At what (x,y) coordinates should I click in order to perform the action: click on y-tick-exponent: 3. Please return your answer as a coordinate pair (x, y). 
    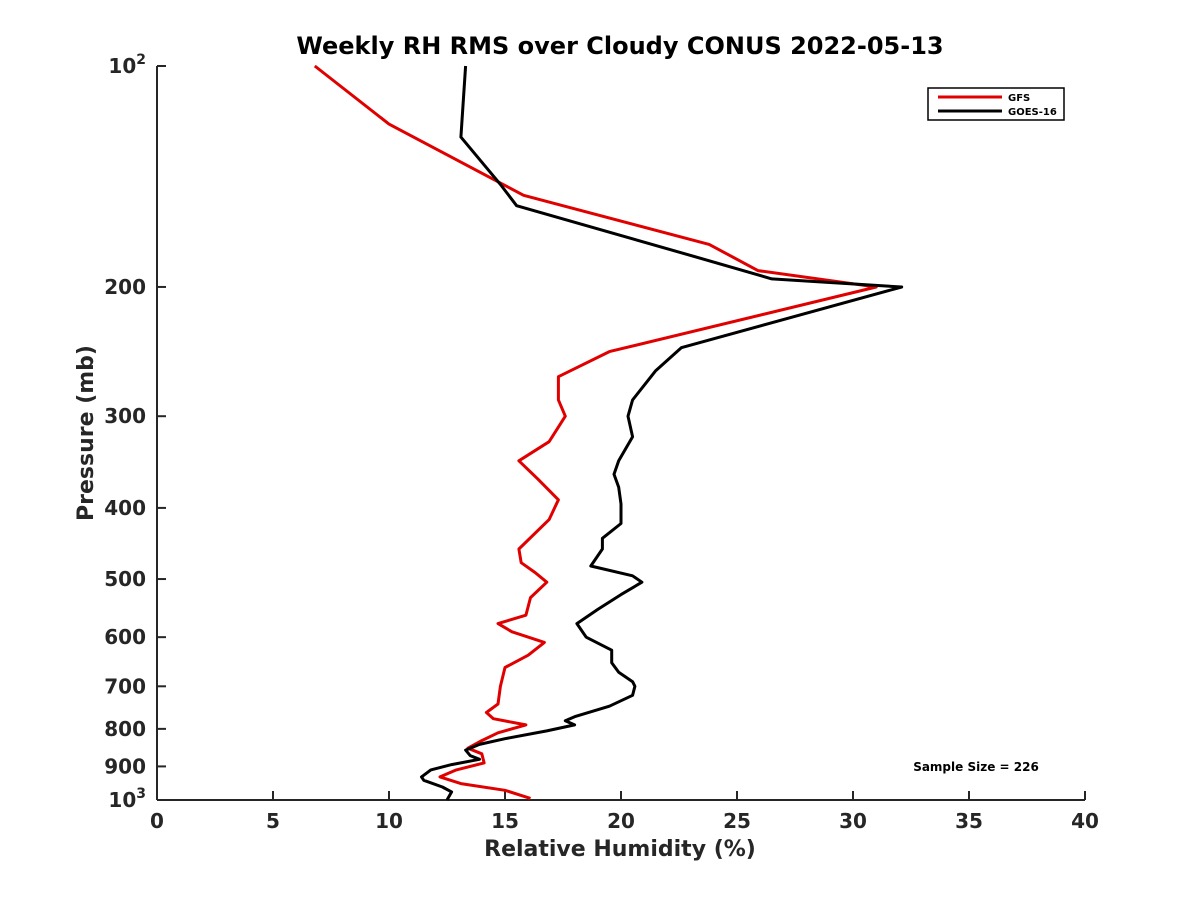
    Looking at the image, I should click on (141, 794).